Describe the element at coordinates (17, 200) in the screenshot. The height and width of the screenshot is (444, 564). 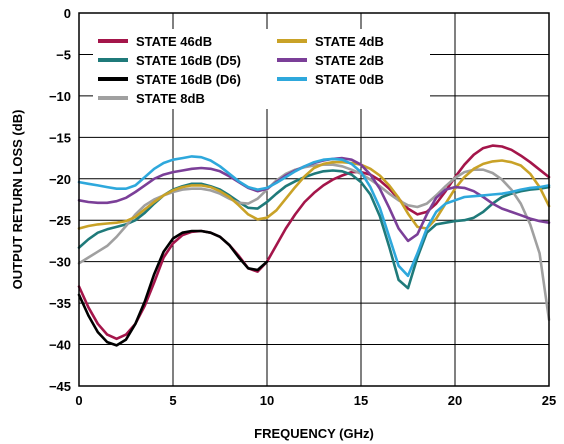
I see `y-axis-title: OUTPUT RETURN LOSS (dB)` at that location.